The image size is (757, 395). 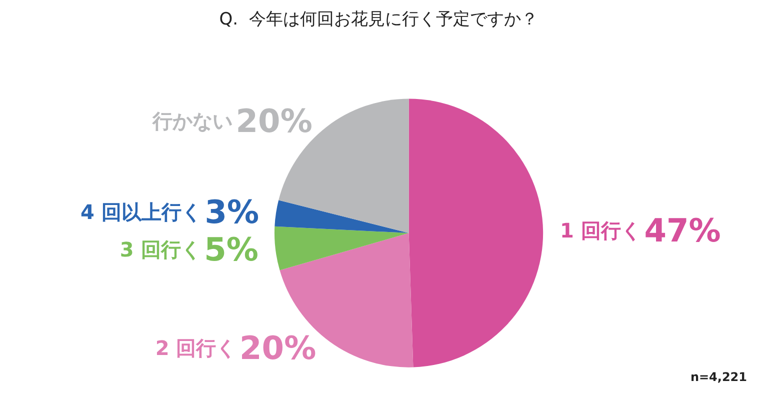 I want to click on data-label: 5%, so click(x=231, y=249).